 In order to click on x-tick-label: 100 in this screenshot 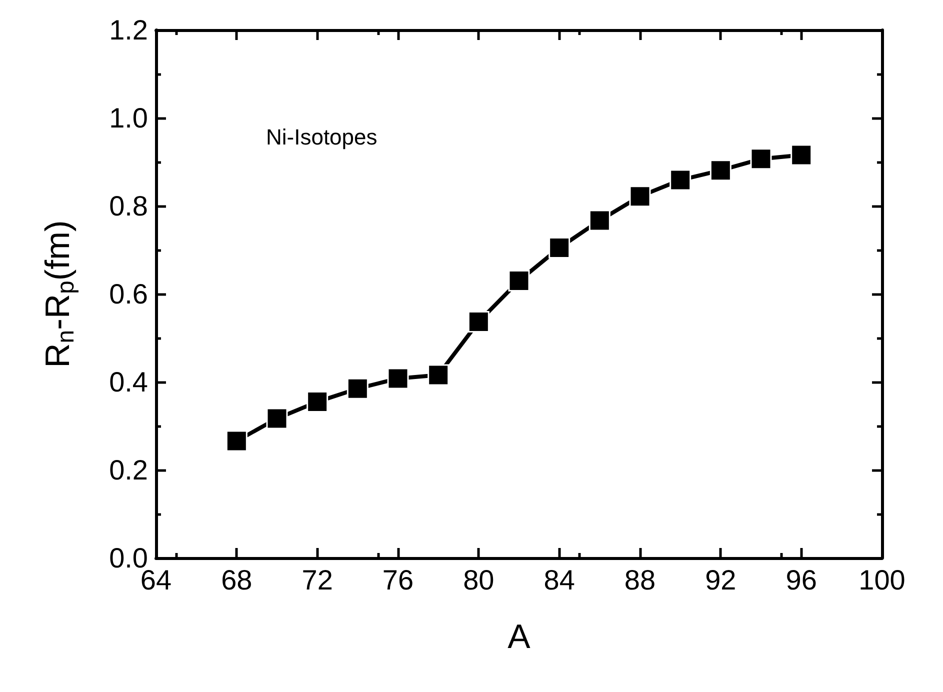, I will do `click(882, 580)`.